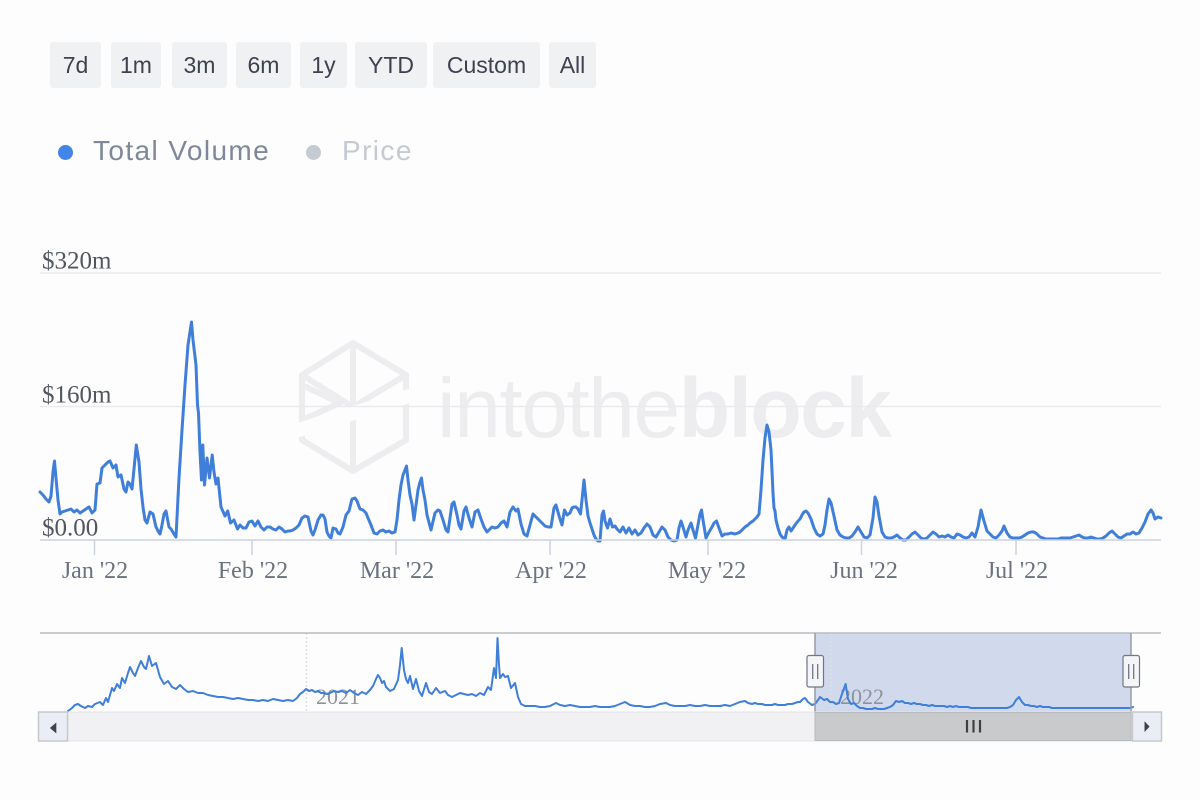 Image resolution: width=1200 pixels, height=800 pixels. I want to click on svg-text: $0.00, so click(70, 528).